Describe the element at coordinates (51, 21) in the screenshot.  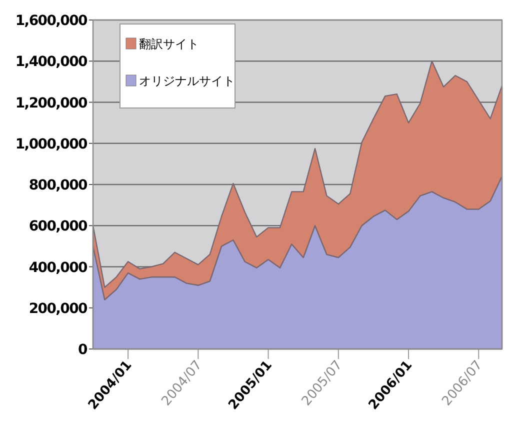
I see `y-tick-label: 1,600,000` at that location.